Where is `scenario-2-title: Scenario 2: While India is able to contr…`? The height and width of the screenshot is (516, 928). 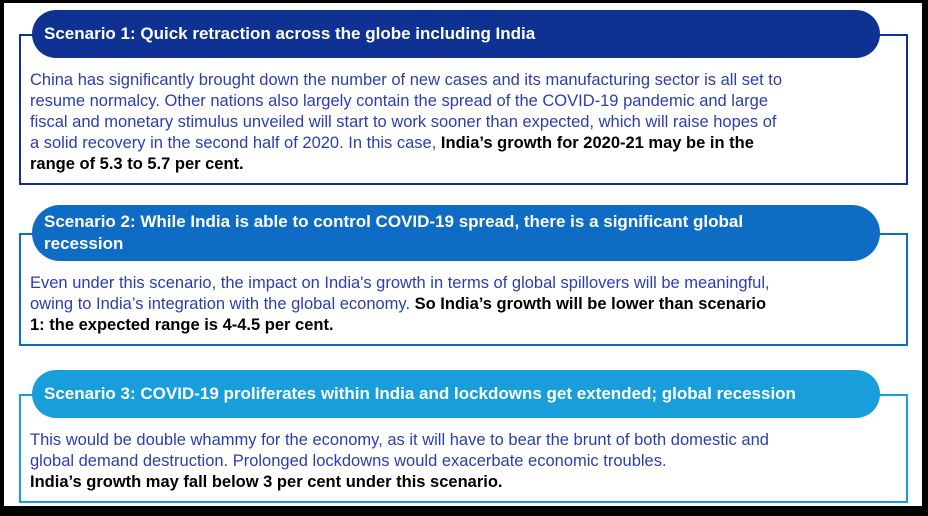 scenario-2-title: Scenario 2: While India is able to contr… is located at coordinates (394, 232).